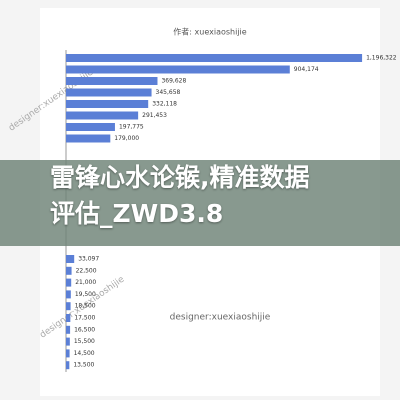 Image resolution: width=400 pixels, height=400 pixels. Describe the element at coordinates (381, 58) in the screenshot. I see `value-label: 1,196,322` at that location.